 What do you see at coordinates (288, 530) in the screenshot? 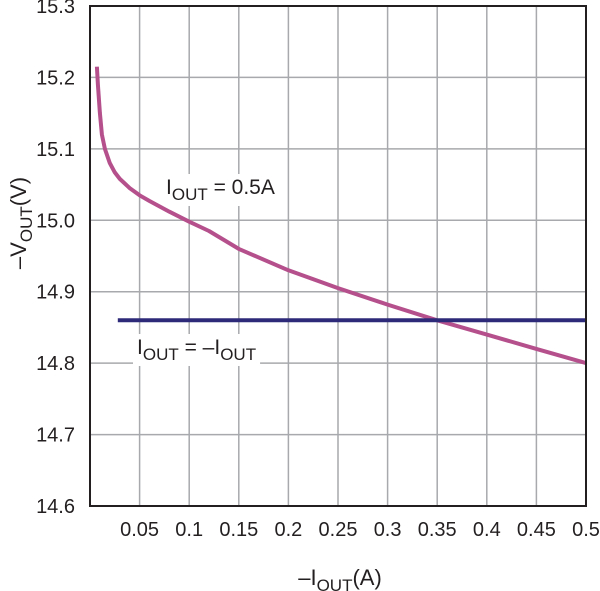
I see `x-tick-label: 0.2` at bounding box center [288, 530].